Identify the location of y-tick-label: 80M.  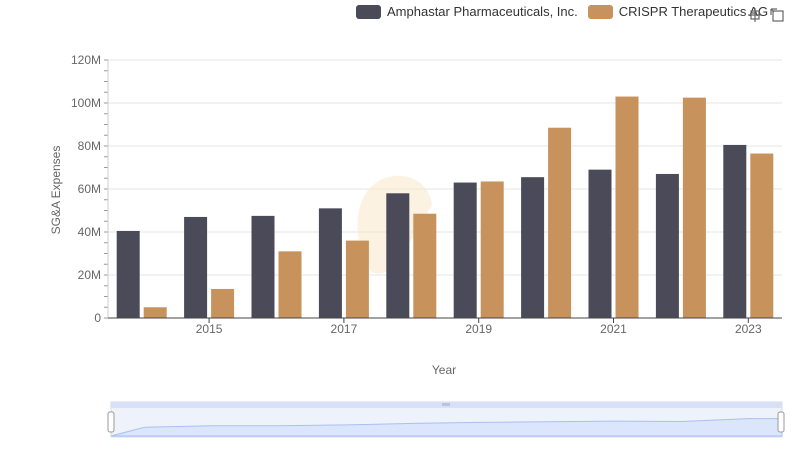
(89, 146).